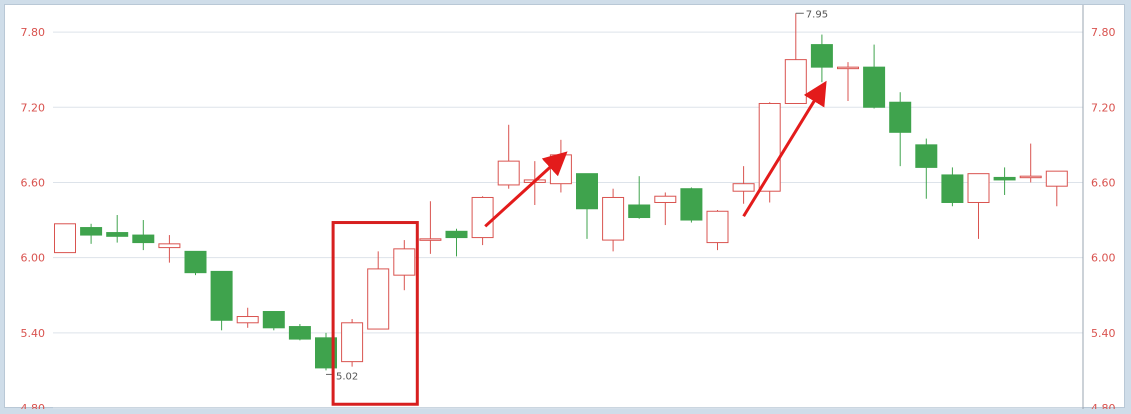 The width and height of the screenshot is (1131, 414). Describe the element at coordinates (1103, 405) in the screenshot. I see `y-tick-label-right: 4.80` at that location.